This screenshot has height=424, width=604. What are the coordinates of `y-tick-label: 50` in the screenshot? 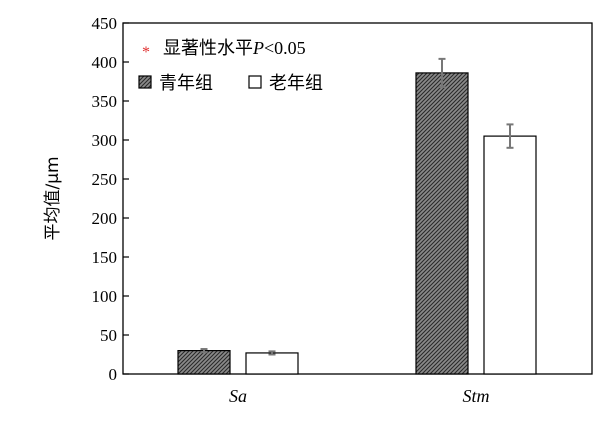 It's located at (108, 335).